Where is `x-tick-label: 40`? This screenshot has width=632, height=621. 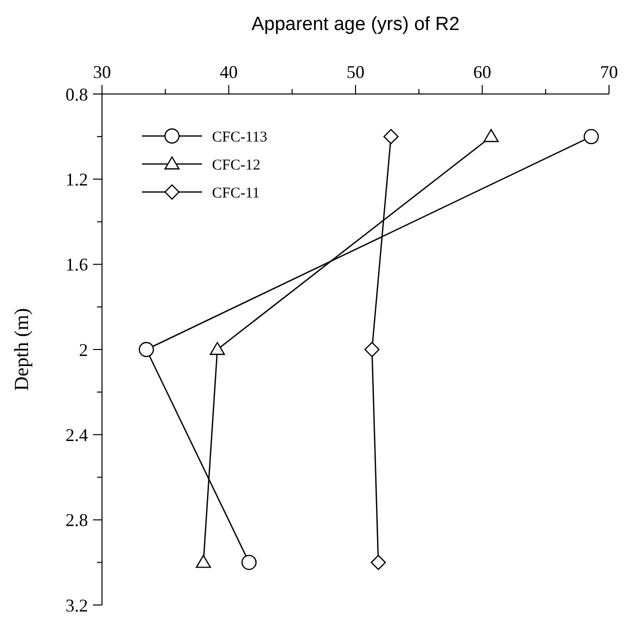
x-tick-label: 40 is located at coordinates (229, 72).